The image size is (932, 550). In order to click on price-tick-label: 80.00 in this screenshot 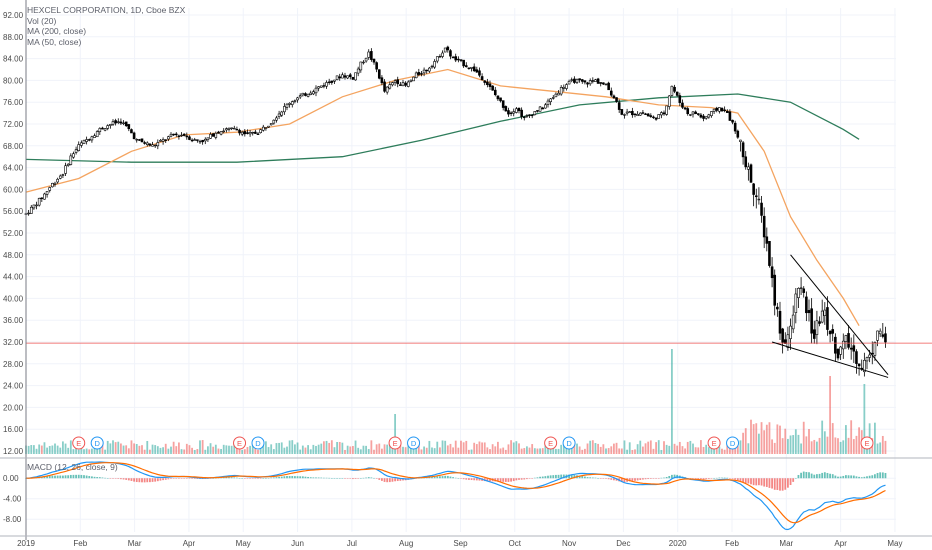, I will do `click(13, 80)`.